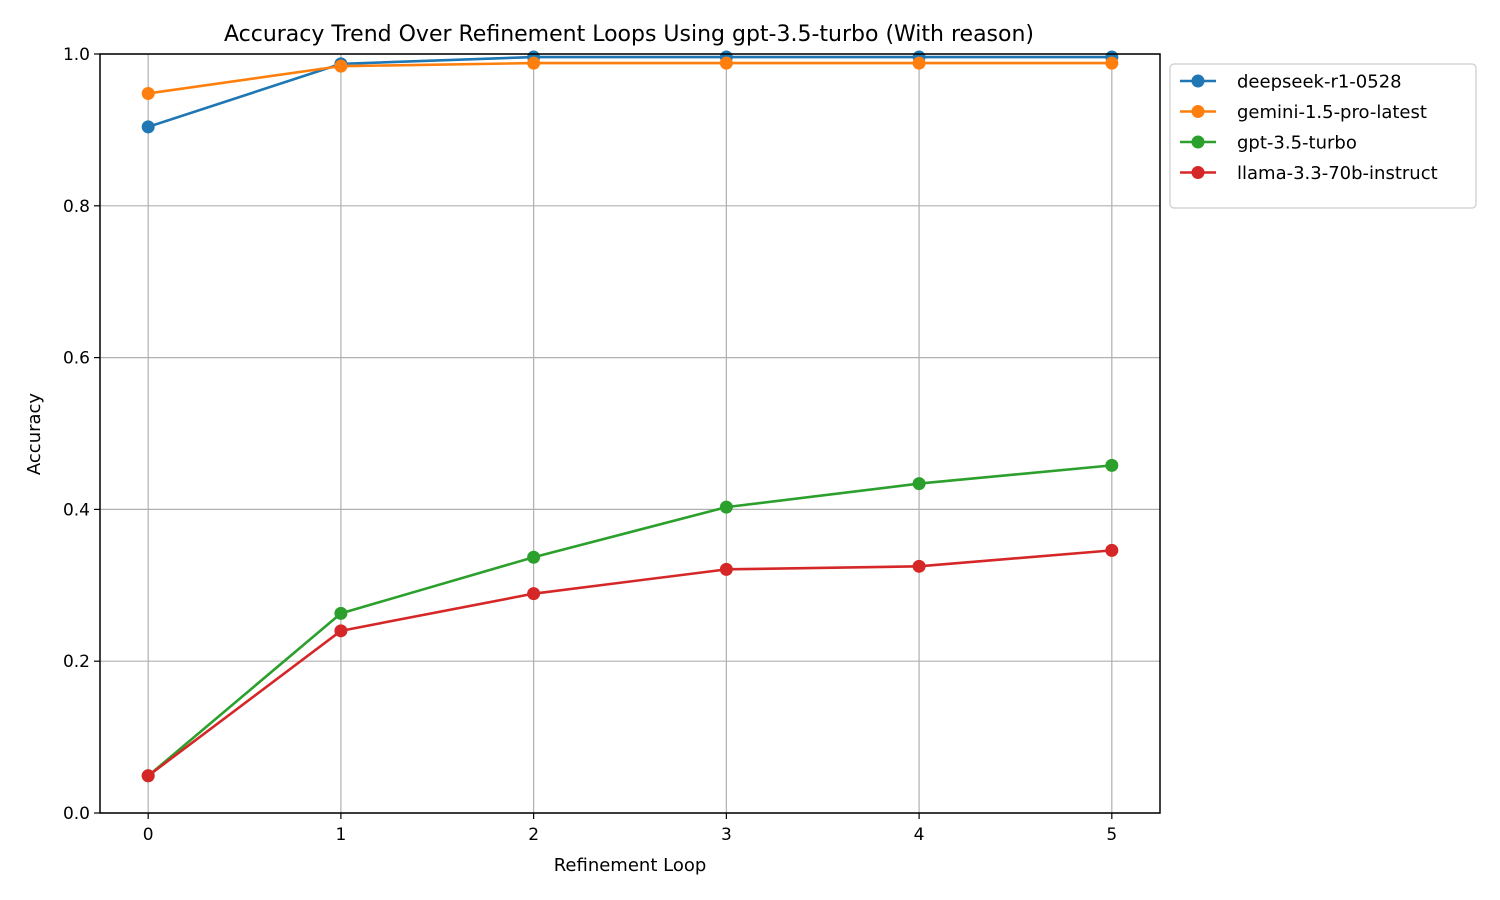 The width and height of the screenshot is (1500, 900). I want to click on legend-label: deepseek-r1-0528, so click(1319, 82).